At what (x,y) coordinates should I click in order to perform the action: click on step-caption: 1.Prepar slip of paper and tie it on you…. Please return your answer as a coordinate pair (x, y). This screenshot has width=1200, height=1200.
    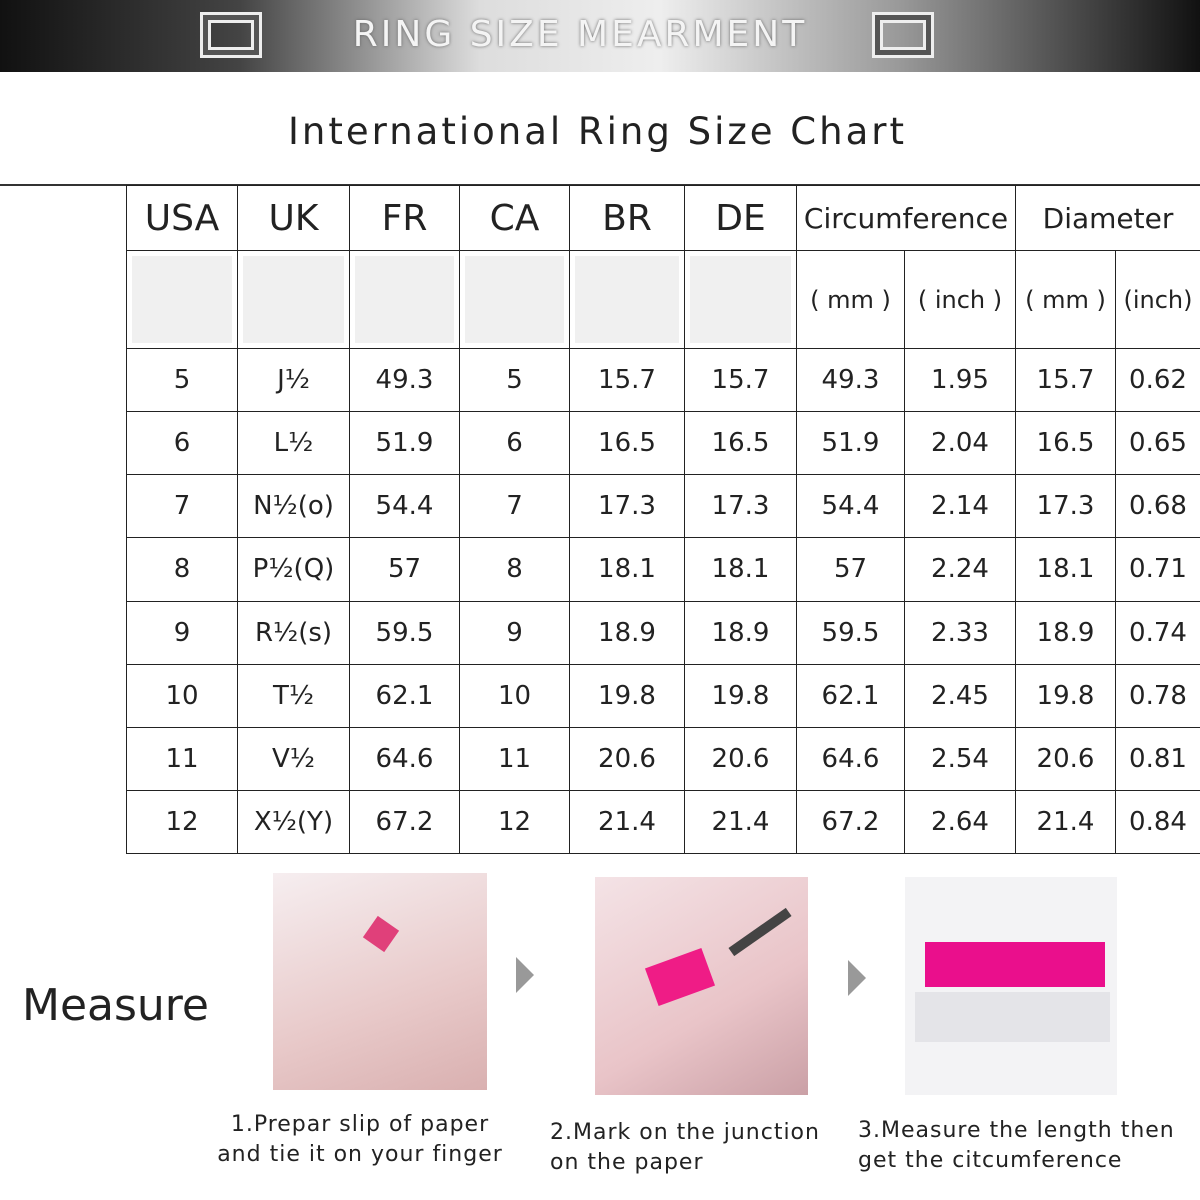
    Looking at the image, I should click on (360, 1140).